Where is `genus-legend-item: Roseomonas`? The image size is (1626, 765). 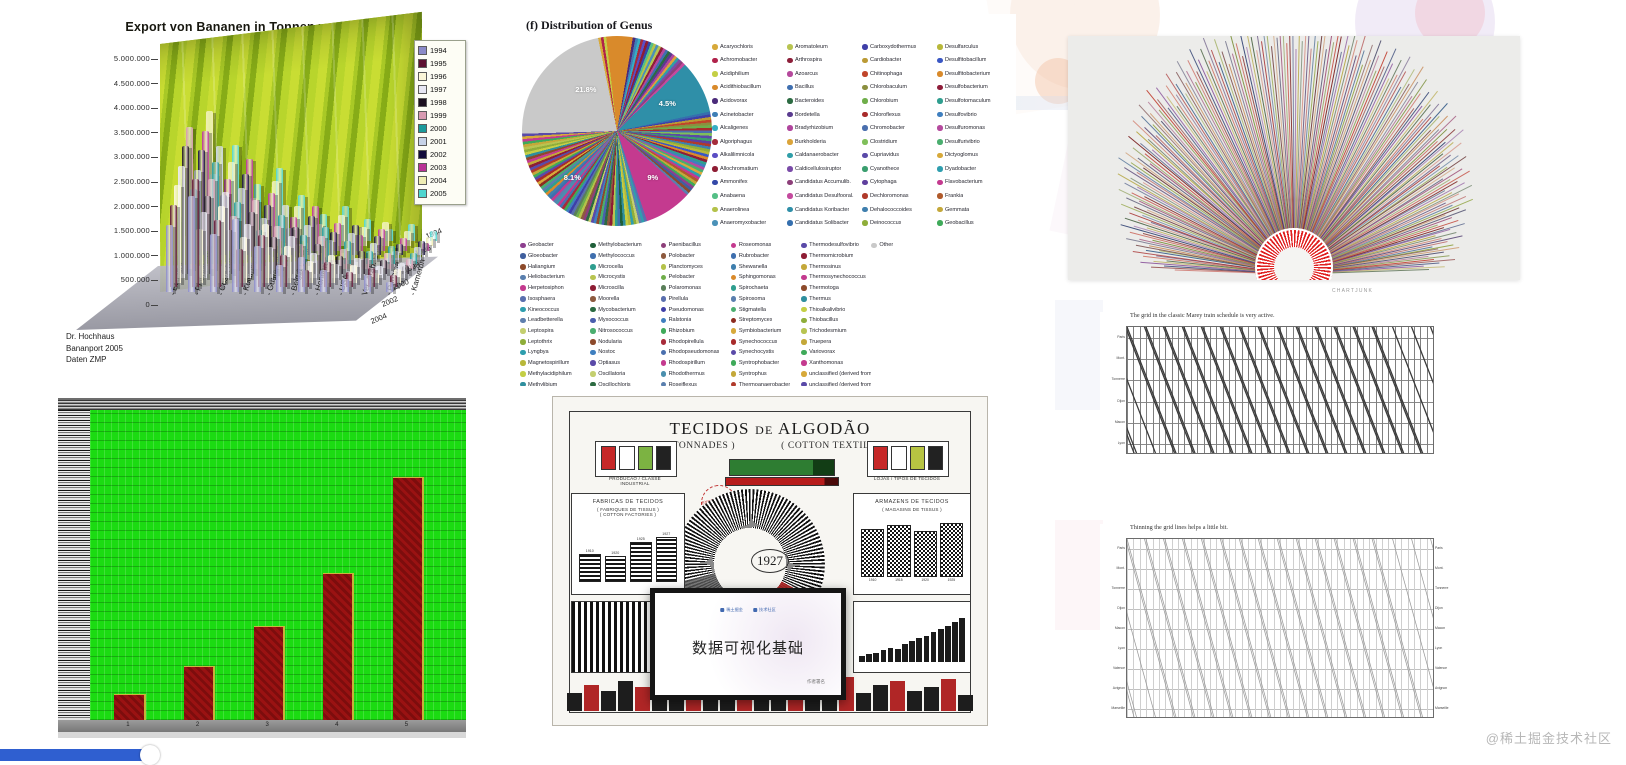 genus-legend-item: Roseomonas is located at coordinates (766, 245).